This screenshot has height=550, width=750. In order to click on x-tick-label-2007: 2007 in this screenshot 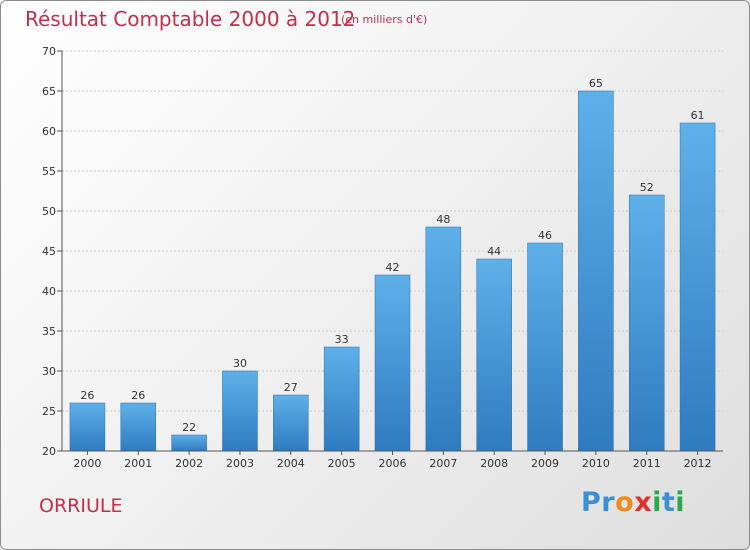, I will do `click(443, 463)`.